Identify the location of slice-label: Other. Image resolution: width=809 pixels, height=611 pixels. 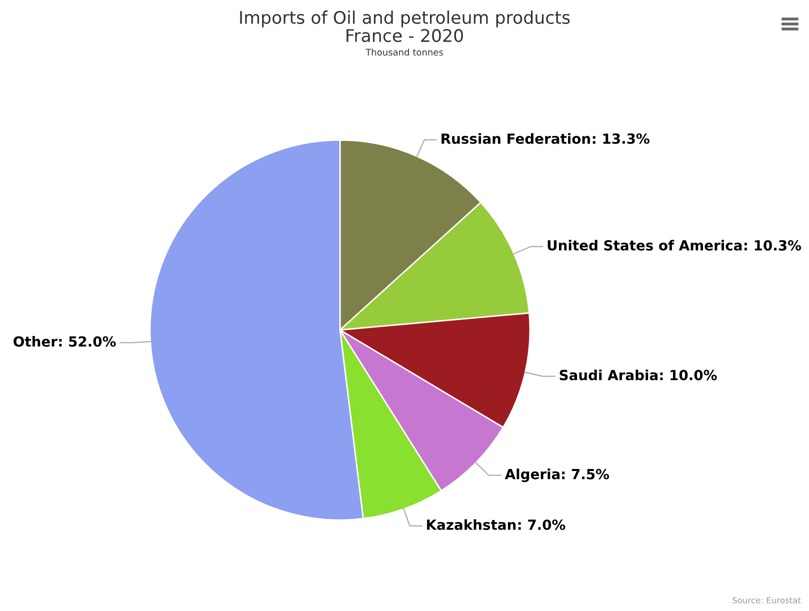
(36, 341).